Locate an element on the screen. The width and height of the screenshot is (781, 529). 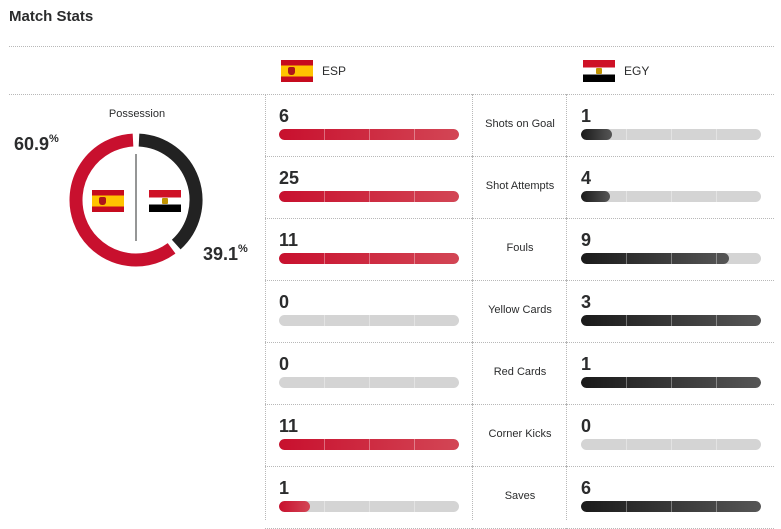
stat-label: Shots on Goal is located at coordinates (520, 124).